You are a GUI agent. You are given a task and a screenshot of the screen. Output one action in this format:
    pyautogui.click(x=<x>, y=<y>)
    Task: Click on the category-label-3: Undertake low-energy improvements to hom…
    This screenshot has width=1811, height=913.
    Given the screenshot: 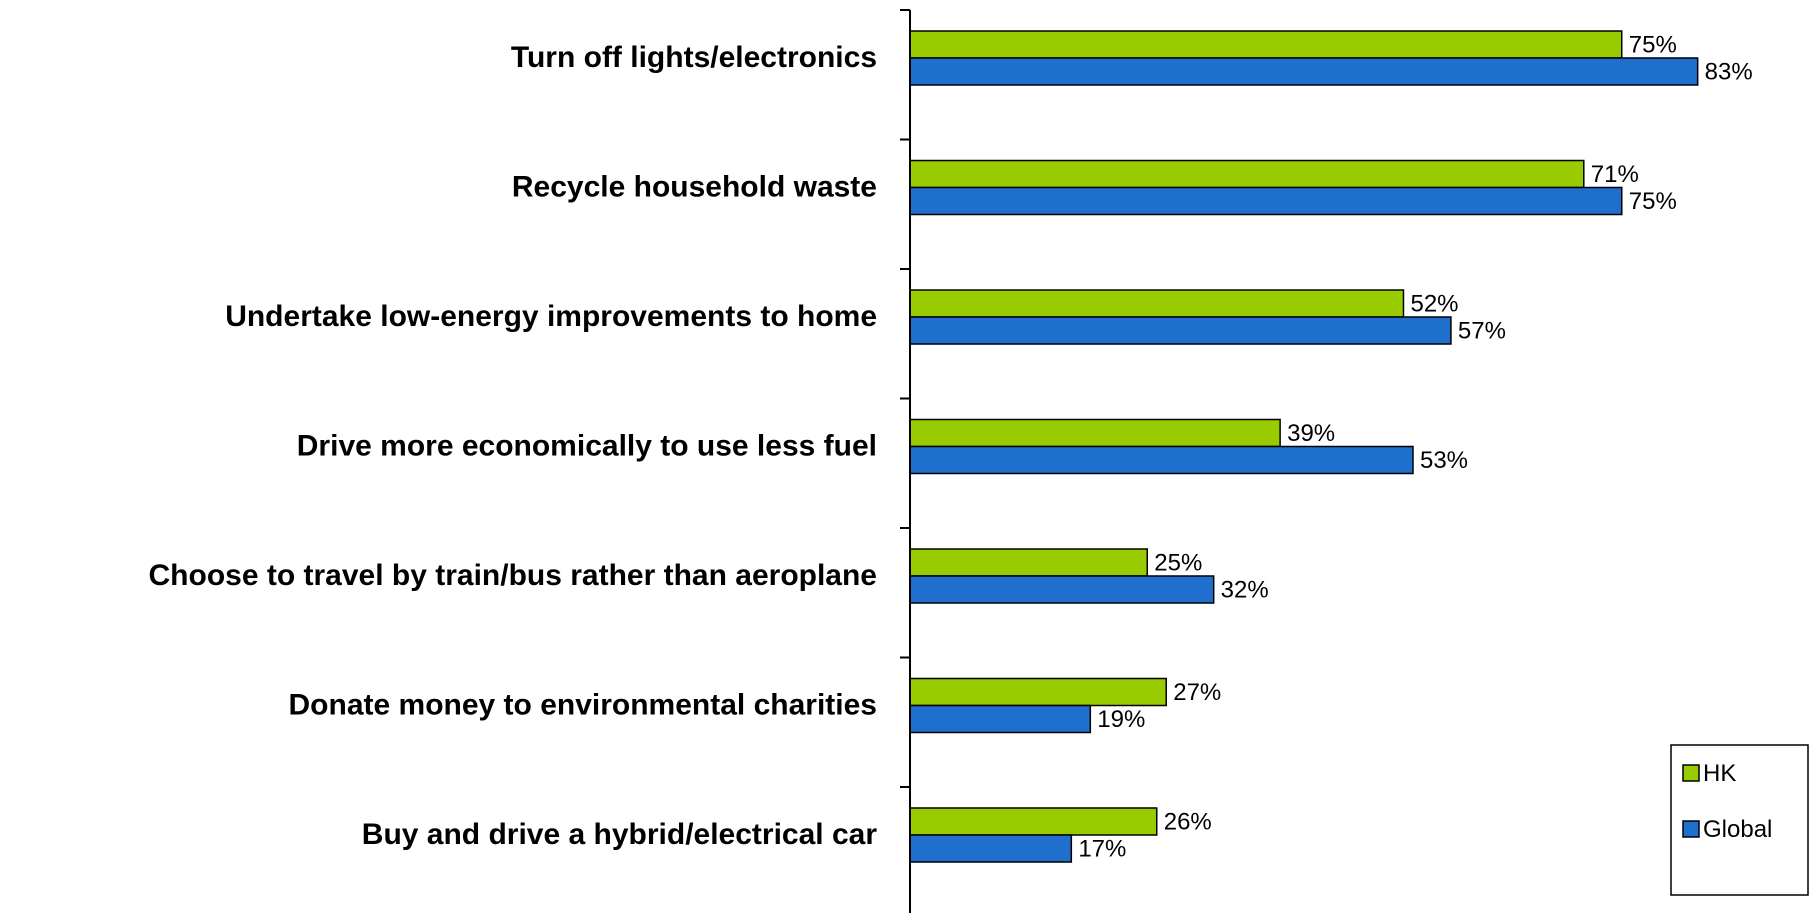 What is the action you would take?
    pyautogui.click(x=551, y=316)
    